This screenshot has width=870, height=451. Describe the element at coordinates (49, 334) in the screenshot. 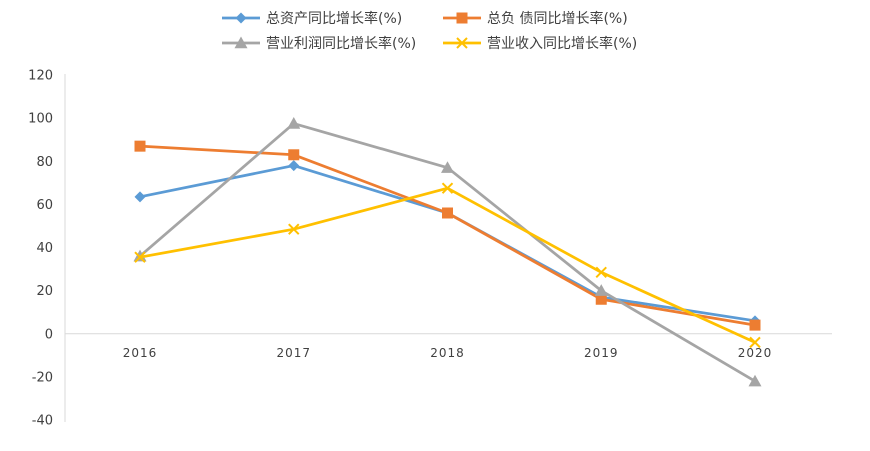

I see `y-tick-label: 0` at that location.